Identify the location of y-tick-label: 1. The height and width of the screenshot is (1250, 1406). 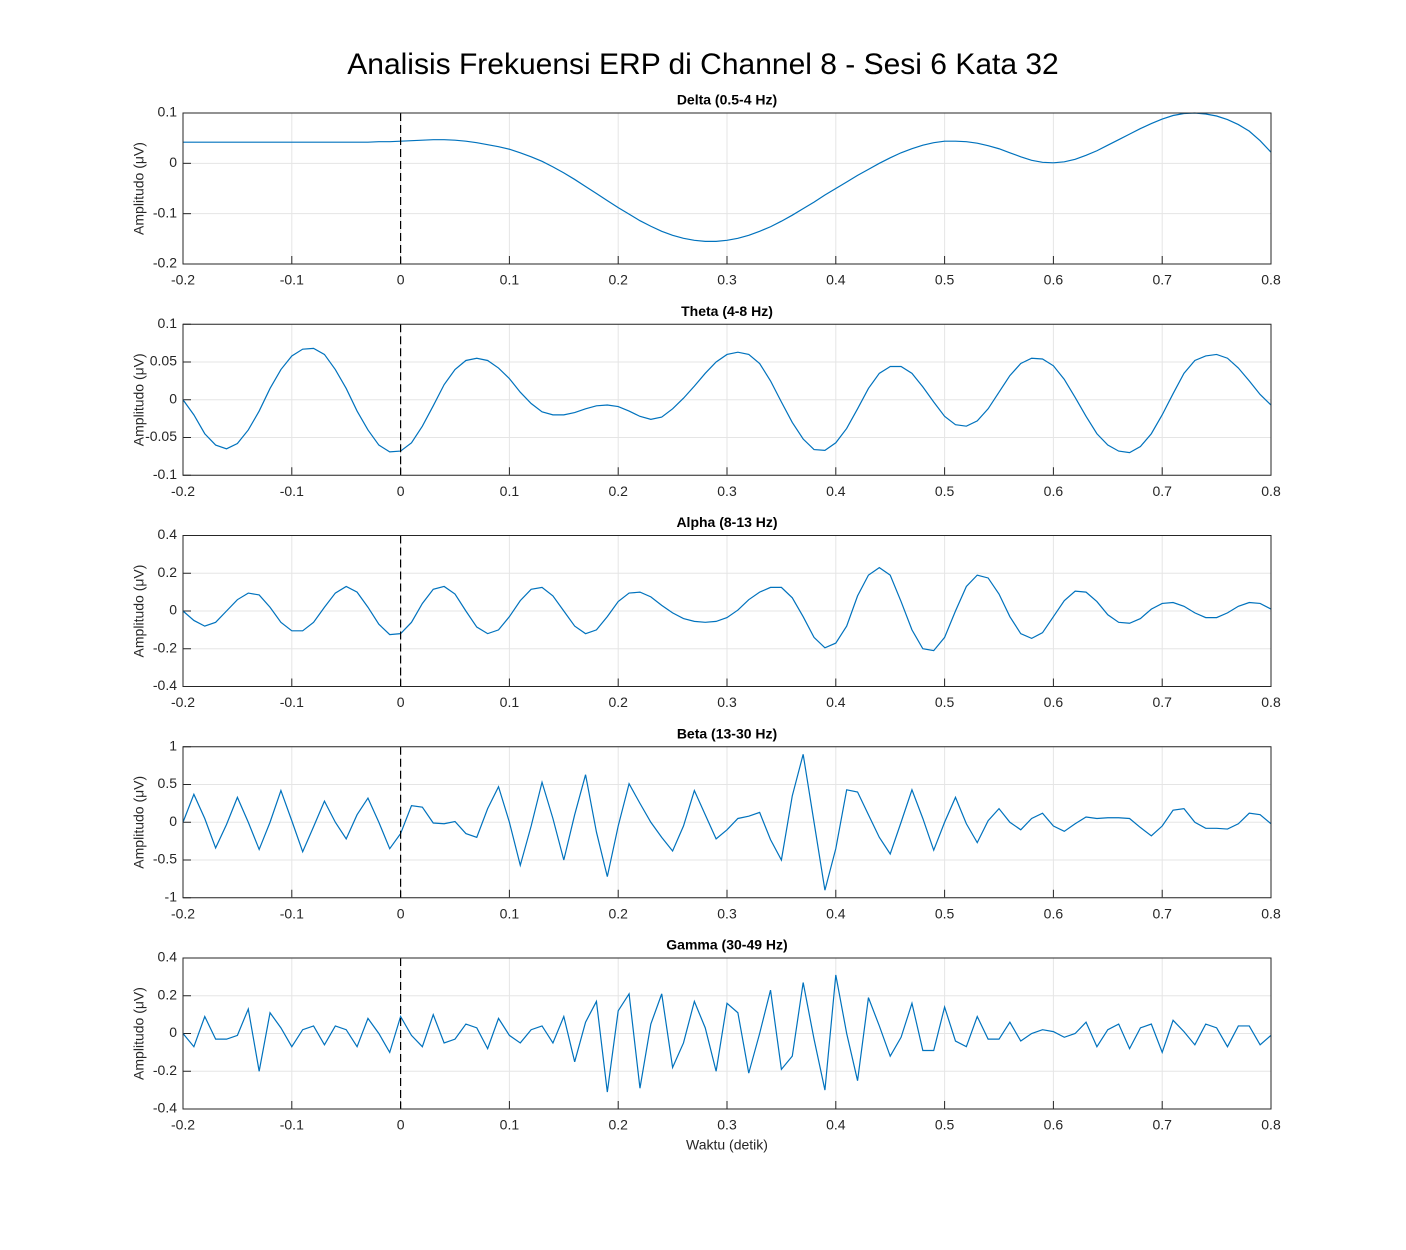
(173, 745).